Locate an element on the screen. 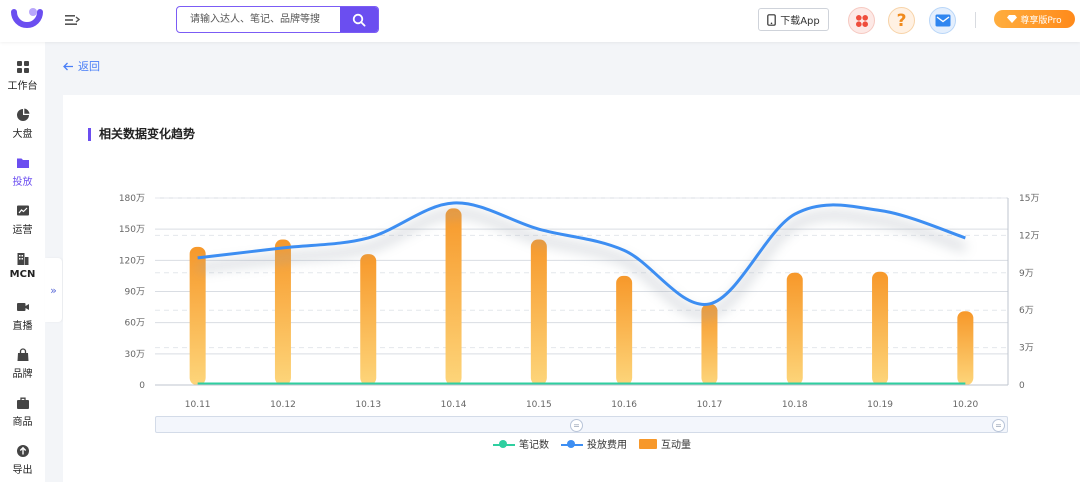 The height and width of the screenshot is (482, 1080). x-axis-tick-label: 10.20 is located at coordinates (965, 405).